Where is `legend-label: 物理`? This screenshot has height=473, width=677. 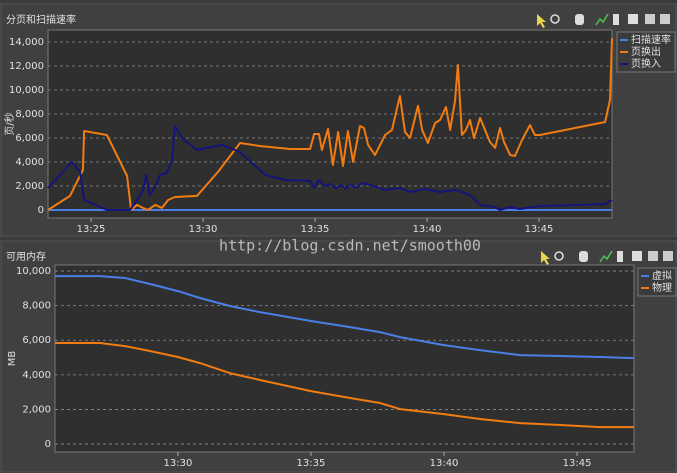
legend-label: 物理 is located at coordinates (662, 287).